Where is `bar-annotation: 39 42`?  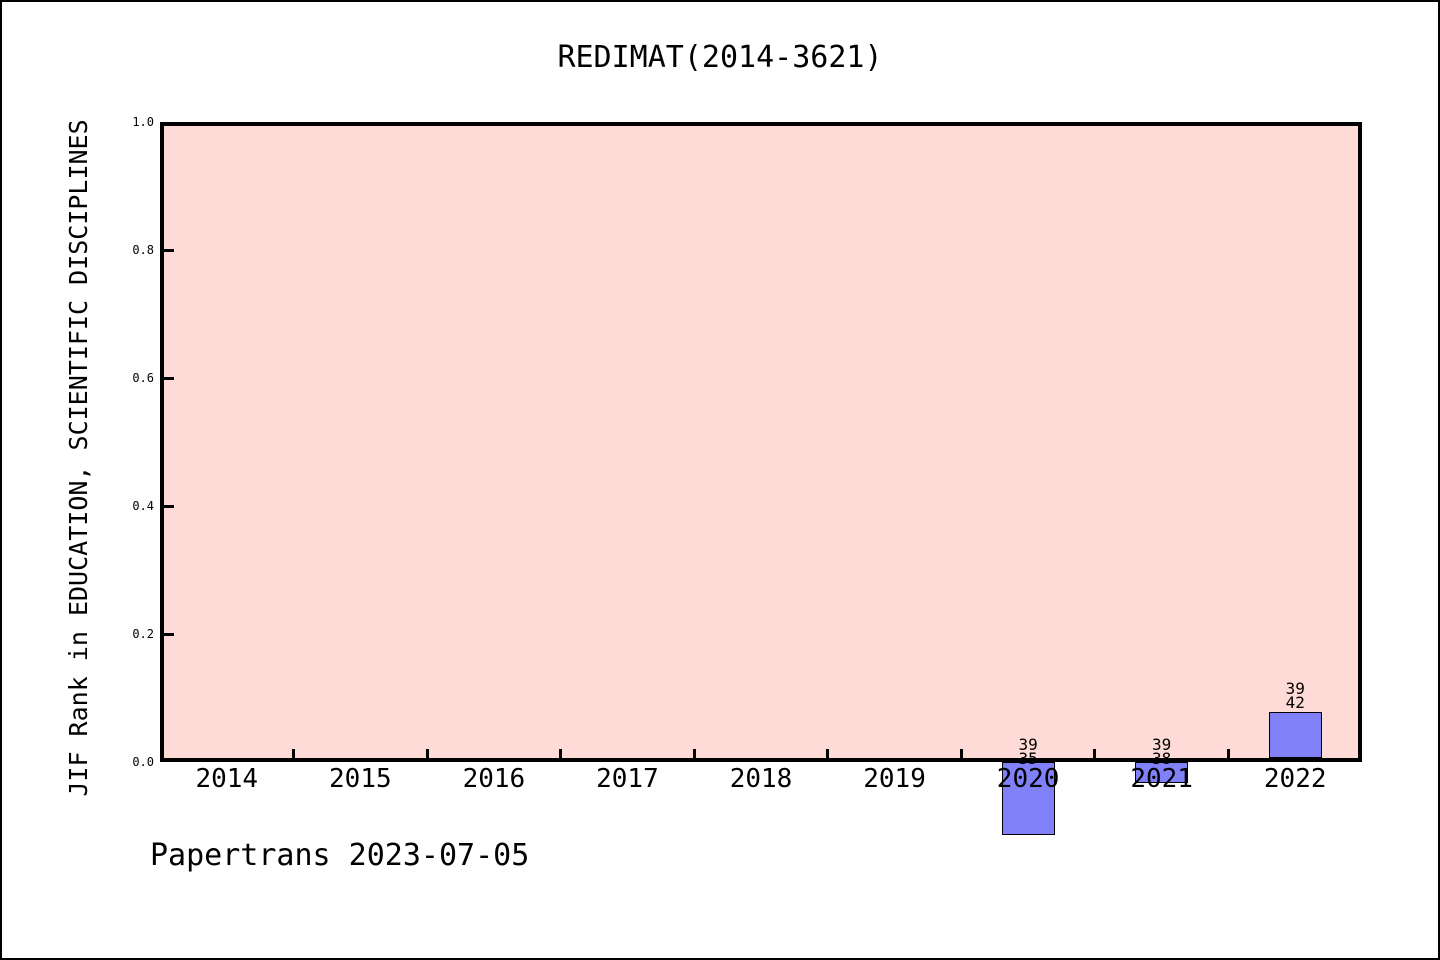
bar-annotation: 39 42 is located at coordinates (1295, 695).